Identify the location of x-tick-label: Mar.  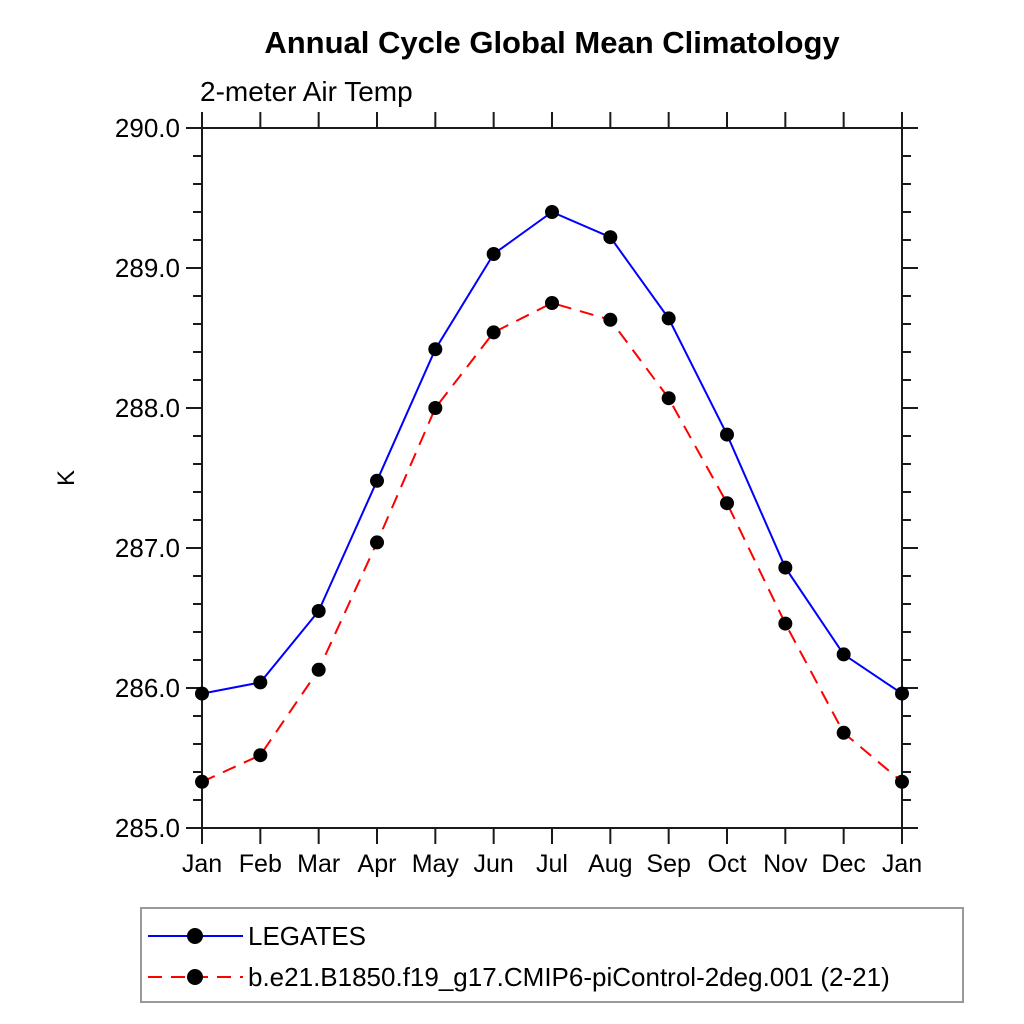
(318, 864).